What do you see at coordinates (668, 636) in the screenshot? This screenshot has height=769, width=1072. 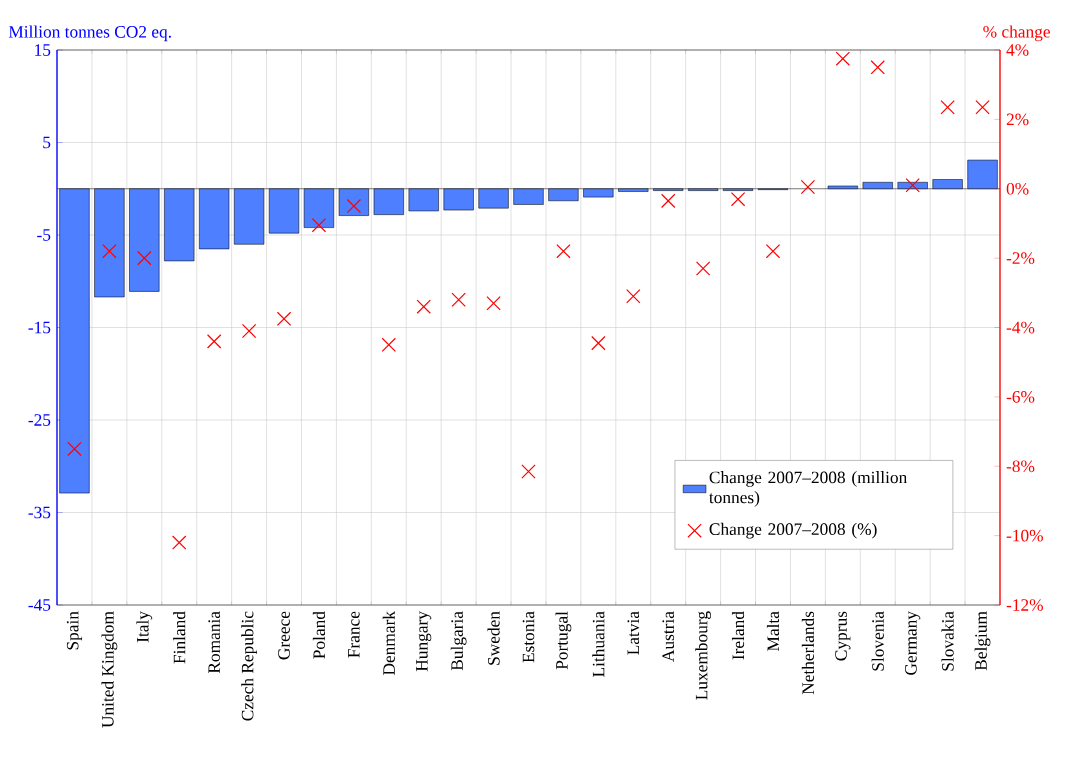 I see `x-tick-label: Austria` at bounding box center [668, 636].